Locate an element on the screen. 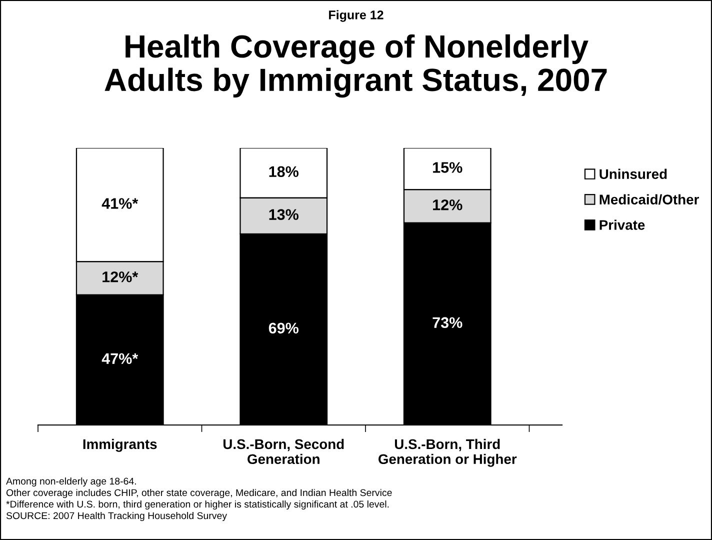 The height and width of the screenshot is (540, 712). legend-label: Private is located at coordinates (622, 225).